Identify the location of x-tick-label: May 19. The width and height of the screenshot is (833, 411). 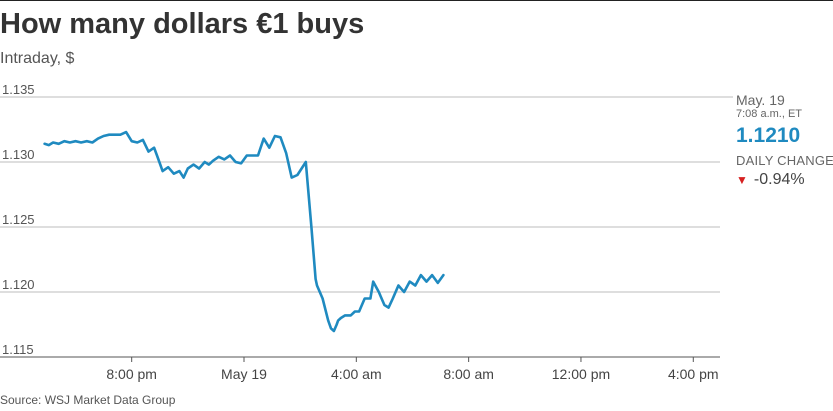
(244, 374).